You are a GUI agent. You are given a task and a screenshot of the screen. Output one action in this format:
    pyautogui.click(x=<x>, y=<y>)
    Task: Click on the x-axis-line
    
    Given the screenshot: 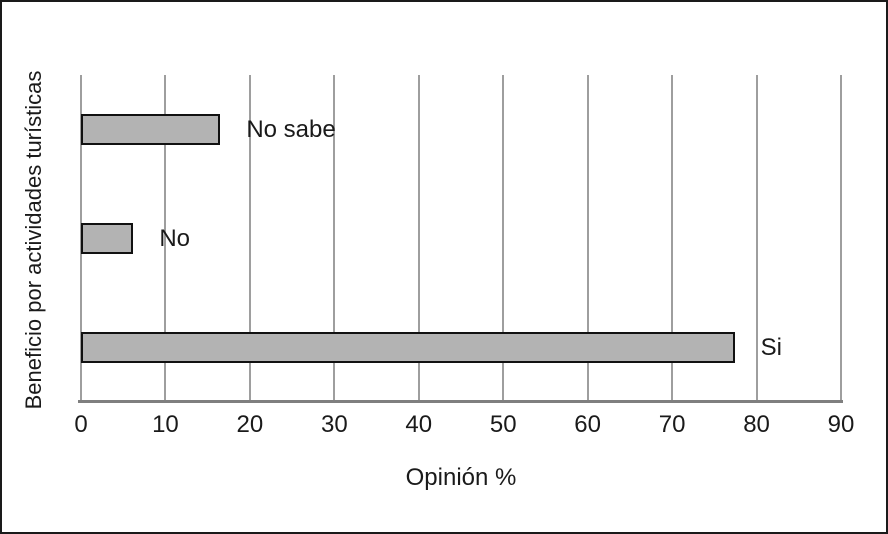 What is the action you would take?
    pyautogui.click(x=460, y=401)
    